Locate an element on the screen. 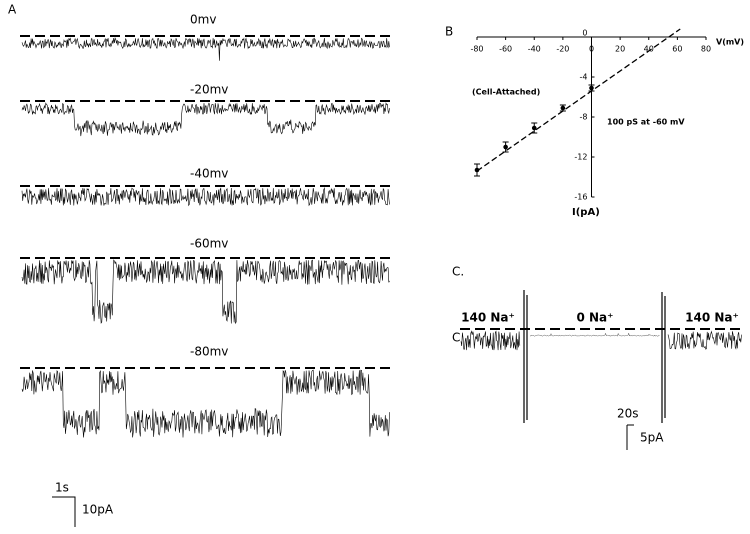 This screenshot has height=534, width=750. panel-label: C. is located at coordinates (458, 272).